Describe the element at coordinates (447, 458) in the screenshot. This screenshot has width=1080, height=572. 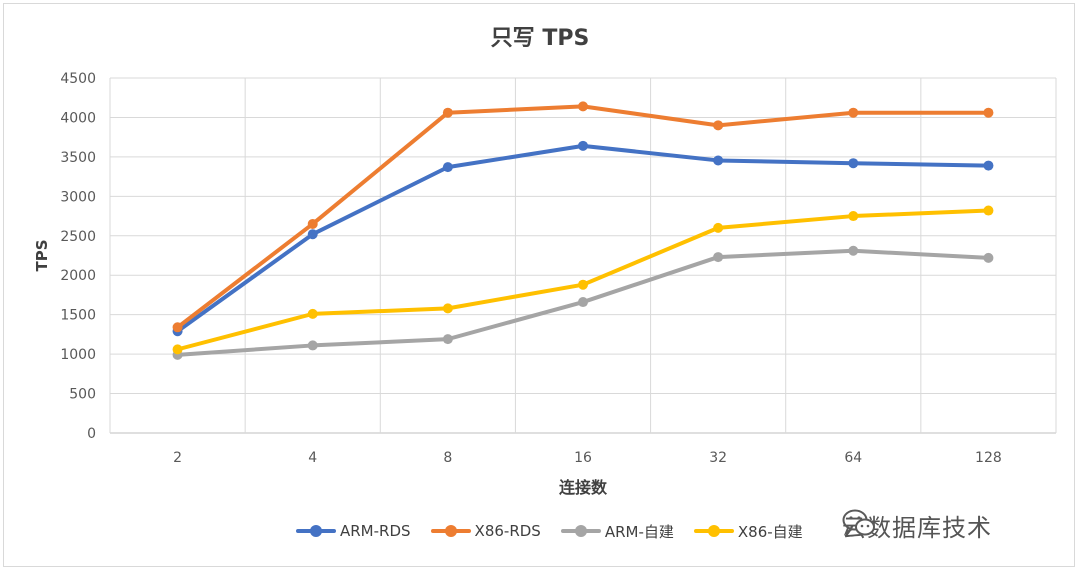
I see `x-tick-label: 8` at that location.